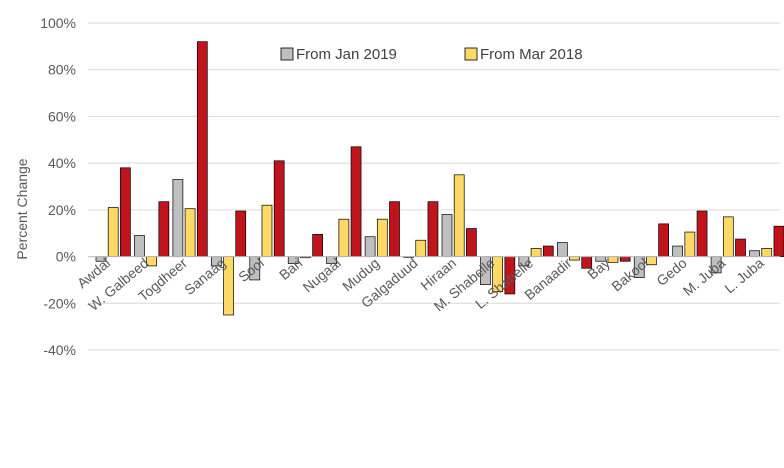  Describe the element at coordinates (322, 275) in the screenshot. I see `category-label: Nugaal` at that location.